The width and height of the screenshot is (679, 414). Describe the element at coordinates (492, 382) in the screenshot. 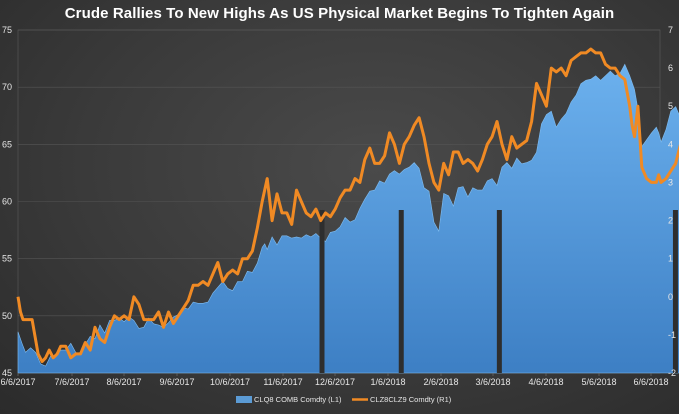

I see `x-tick-label: 3/6/2018` at that location.